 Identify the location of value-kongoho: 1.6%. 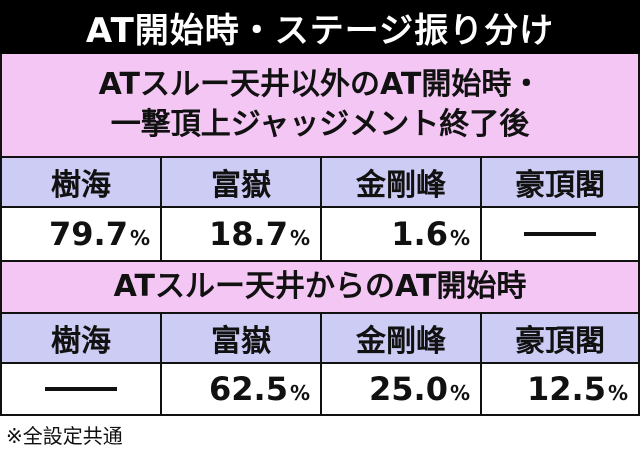
(402, 234).